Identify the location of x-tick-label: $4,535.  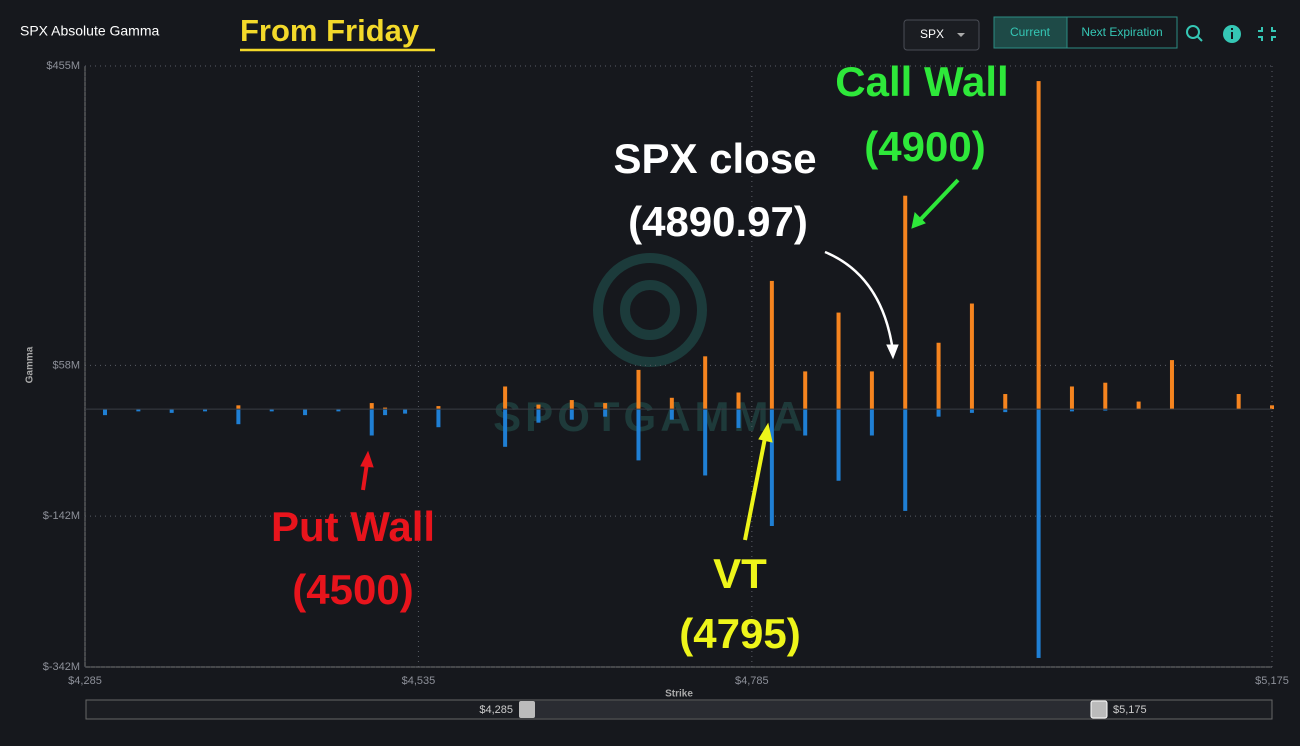
(419, 681).